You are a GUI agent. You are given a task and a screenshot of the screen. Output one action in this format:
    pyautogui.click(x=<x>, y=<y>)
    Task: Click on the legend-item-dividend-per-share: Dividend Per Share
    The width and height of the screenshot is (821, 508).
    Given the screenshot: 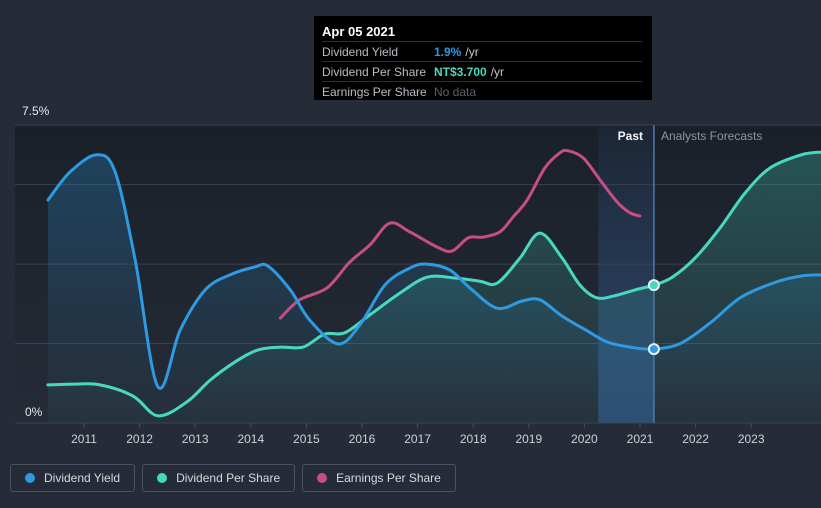 What is the action you would take?
    pyautogui.click(x=219, y=478)
    